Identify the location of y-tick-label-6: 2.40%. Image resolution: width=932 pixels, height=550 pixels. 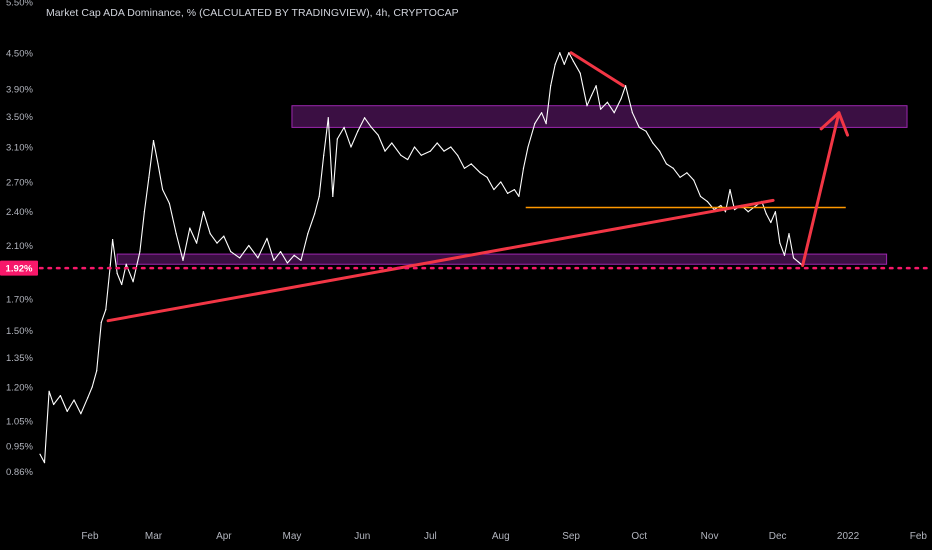
(19, 212).